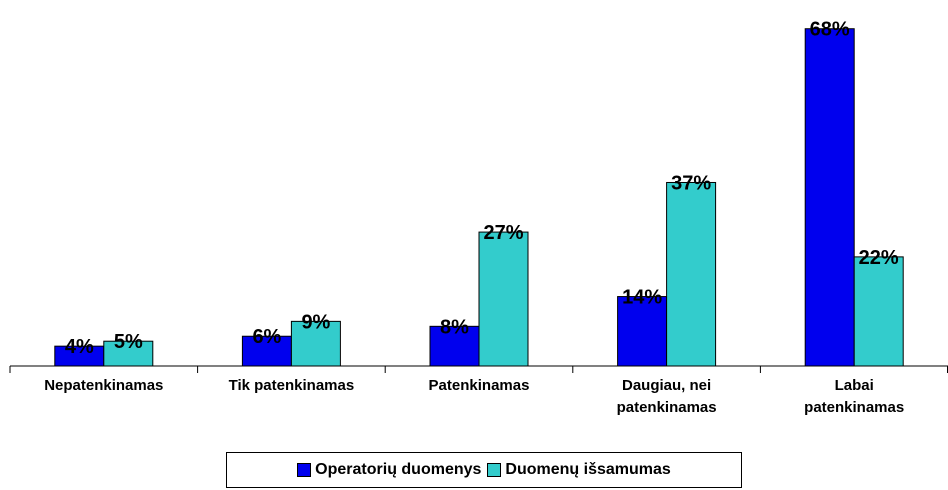  I want to click on legend-entry: Operatorių duomenys, so click(389, 470).